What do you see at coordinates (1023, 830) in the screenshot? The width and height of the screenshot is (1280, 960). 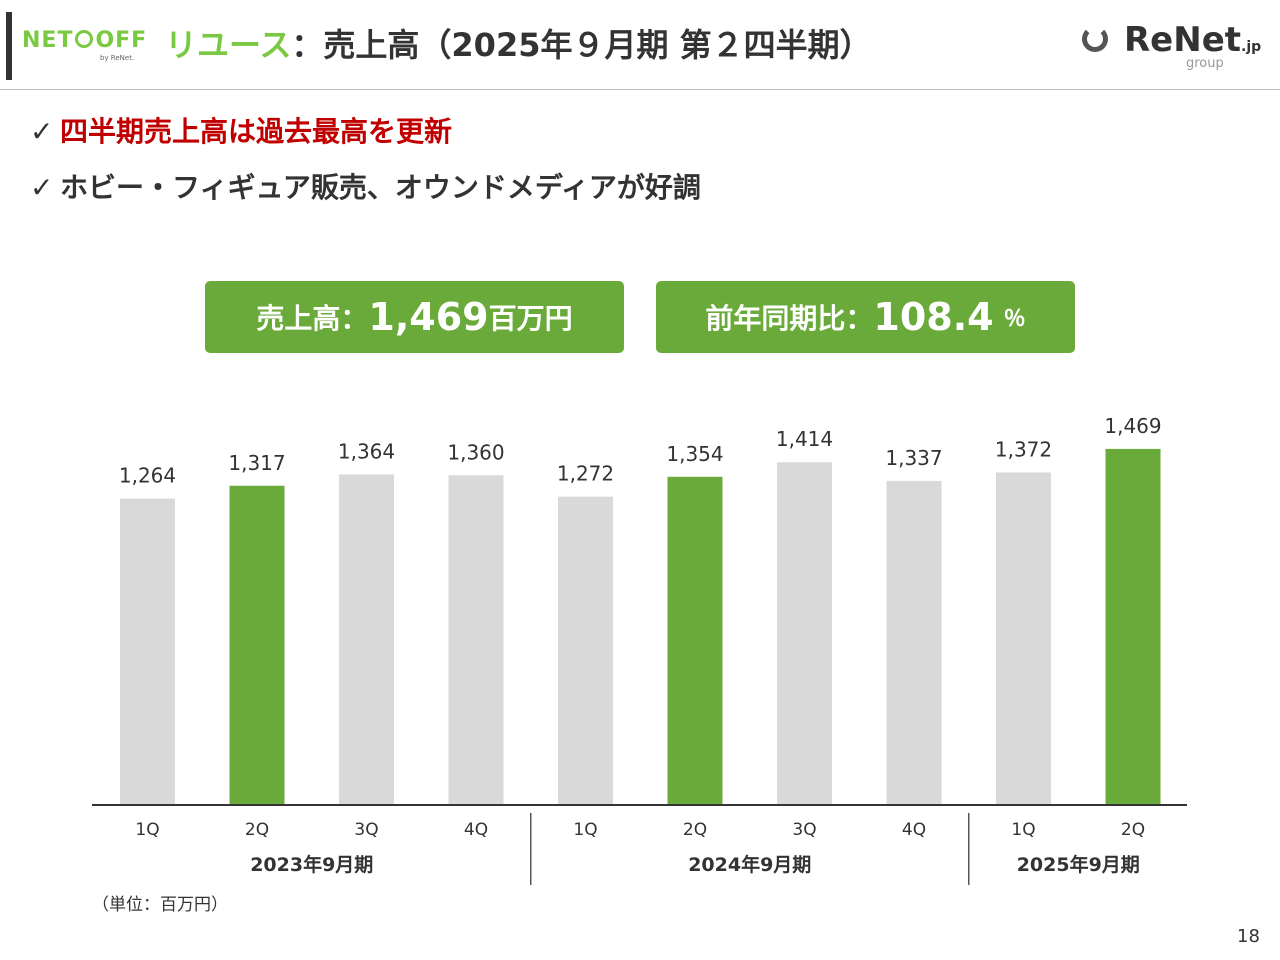 I see `category-label-8: 1Q` at bounding box center [1023, 830].